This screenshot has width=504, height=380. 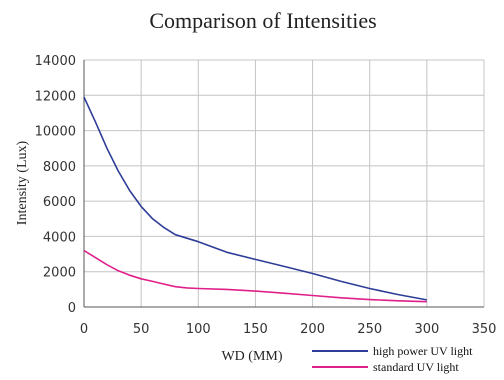 What do you see at coordinates (55, 132) in the screenshot?
I see `y-tick-label: 10000` at bounding box center [55, 132].